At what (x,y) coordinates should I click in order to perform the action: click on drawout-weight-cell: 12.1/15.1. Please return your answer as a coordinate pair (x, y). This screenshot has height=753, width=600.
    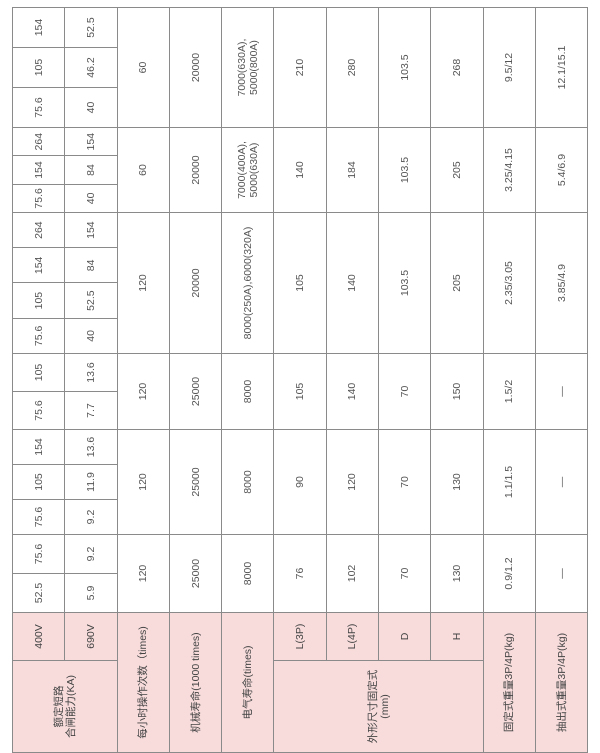
    Looking at the image, I should click on (561, 67).